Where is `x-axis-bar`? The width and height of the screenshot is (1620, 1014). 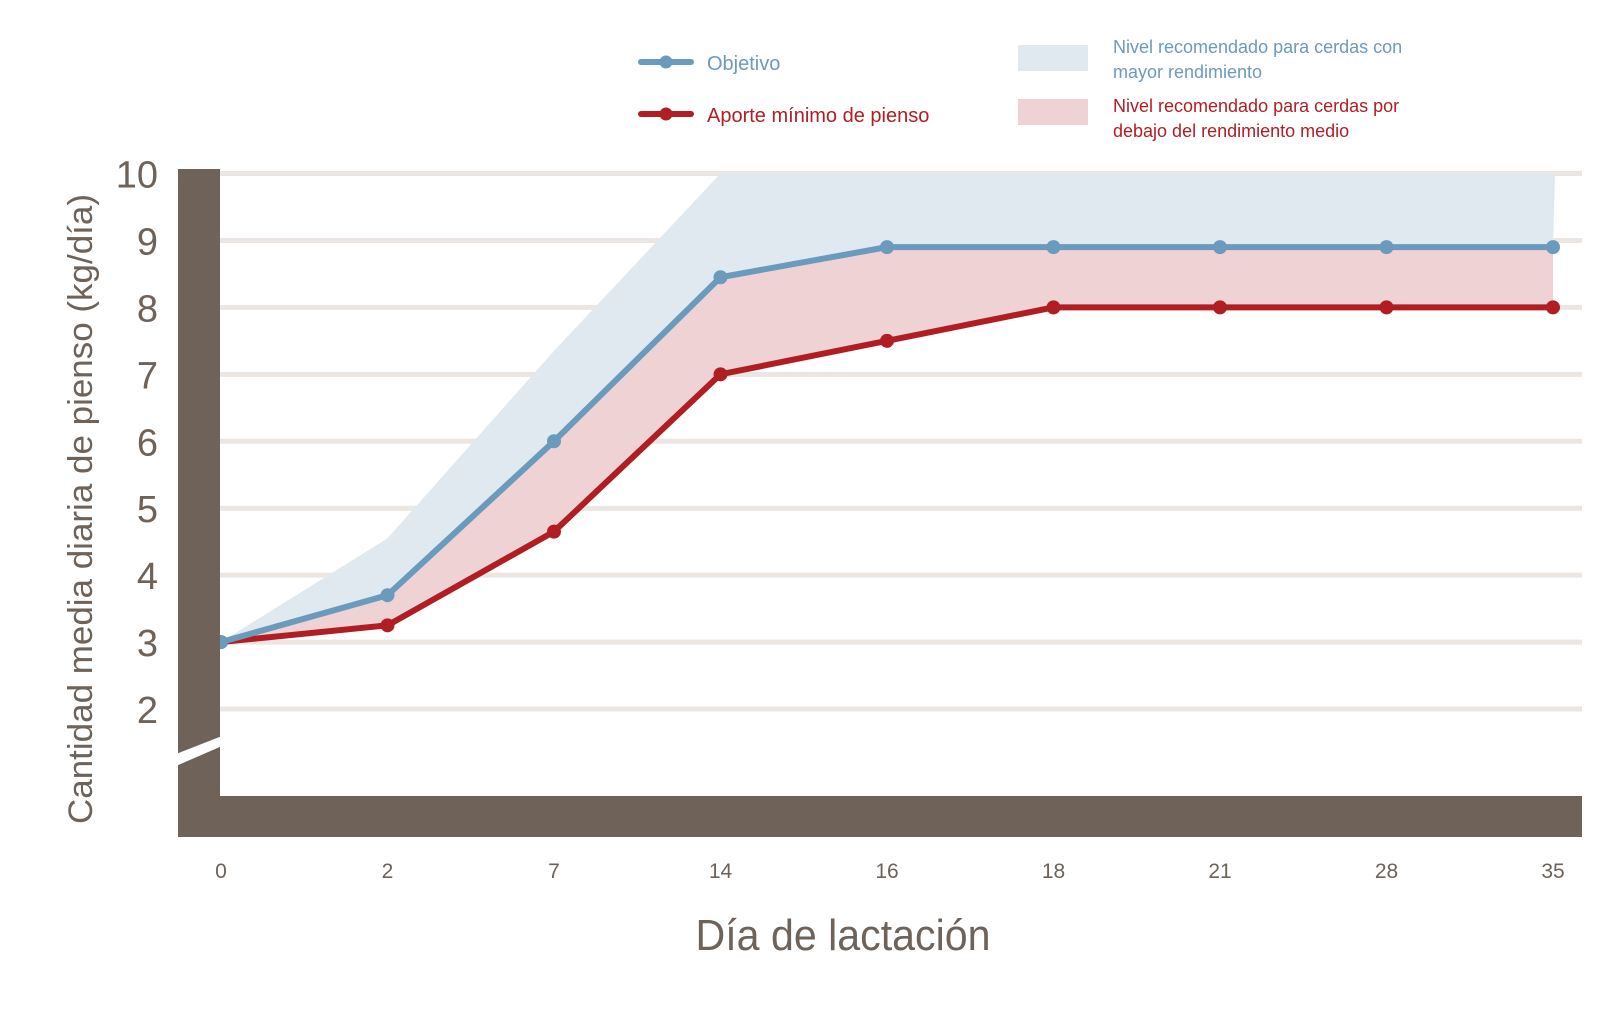 x-axis-bar is located at coordinates (880, 816).